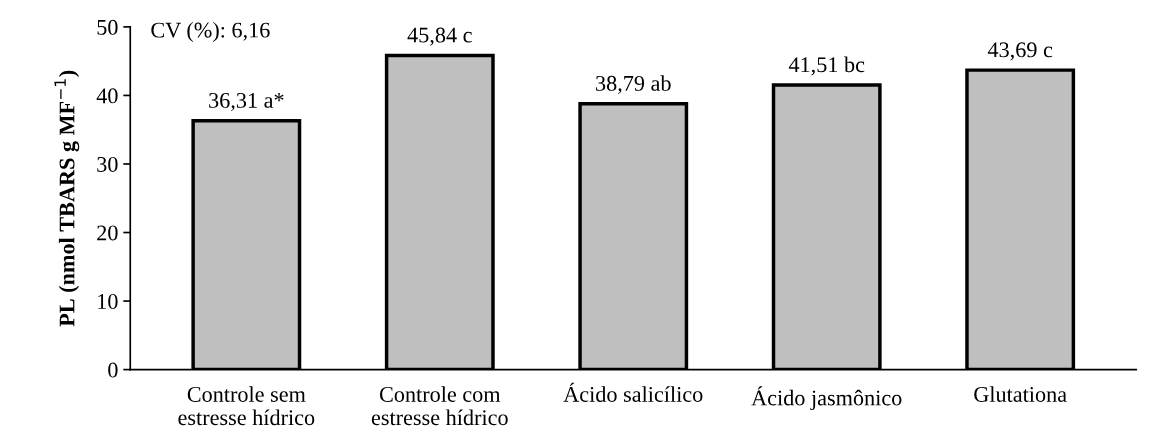  I want to click on x-tick-label: Ácido salicílico, so click(633, 392).